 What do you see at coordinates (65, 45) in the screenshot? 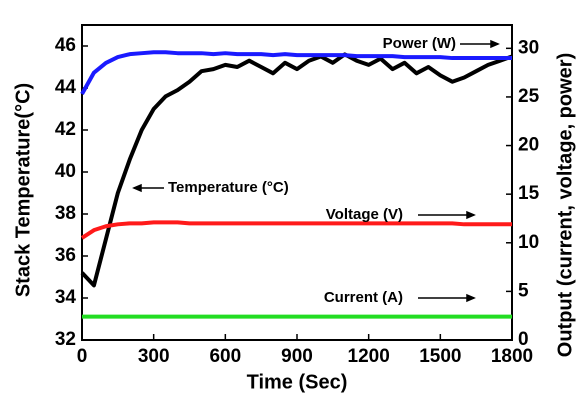
I see `y-tick-label: 46` at bounding box center [65, 45].